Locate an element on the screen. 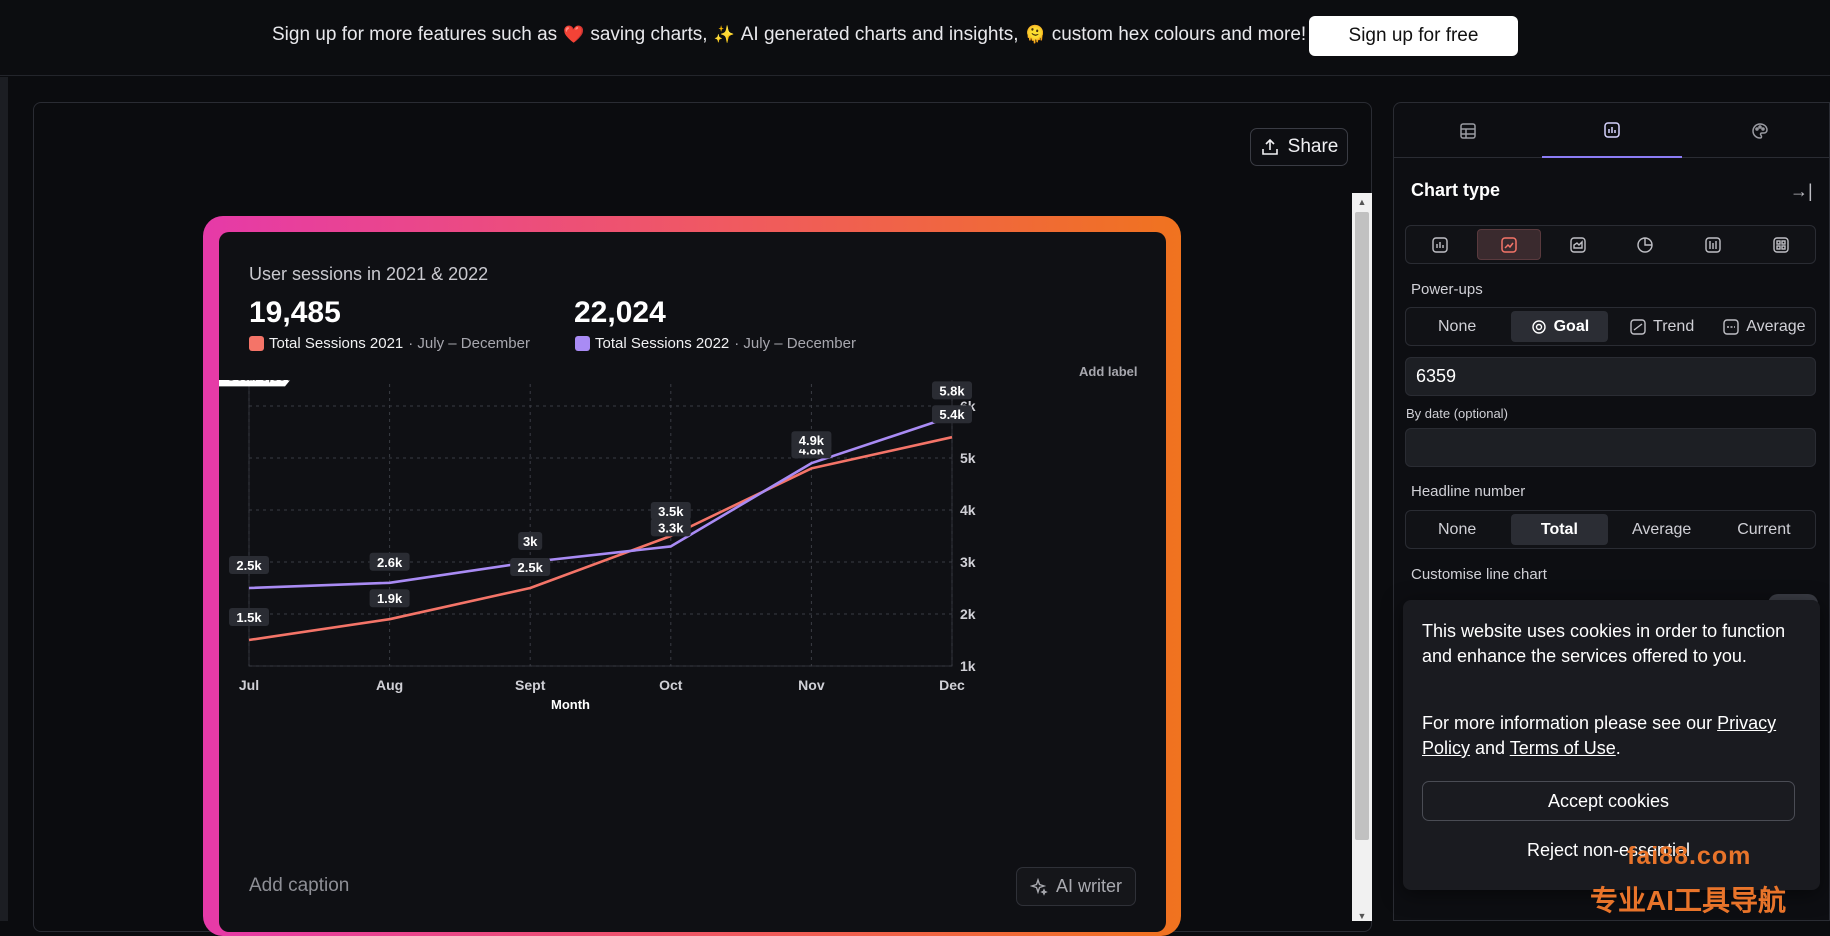 Image resolution: width=1830 pixels, height=936 pixels. panel-tabs is located at coordinates (1612, 130).